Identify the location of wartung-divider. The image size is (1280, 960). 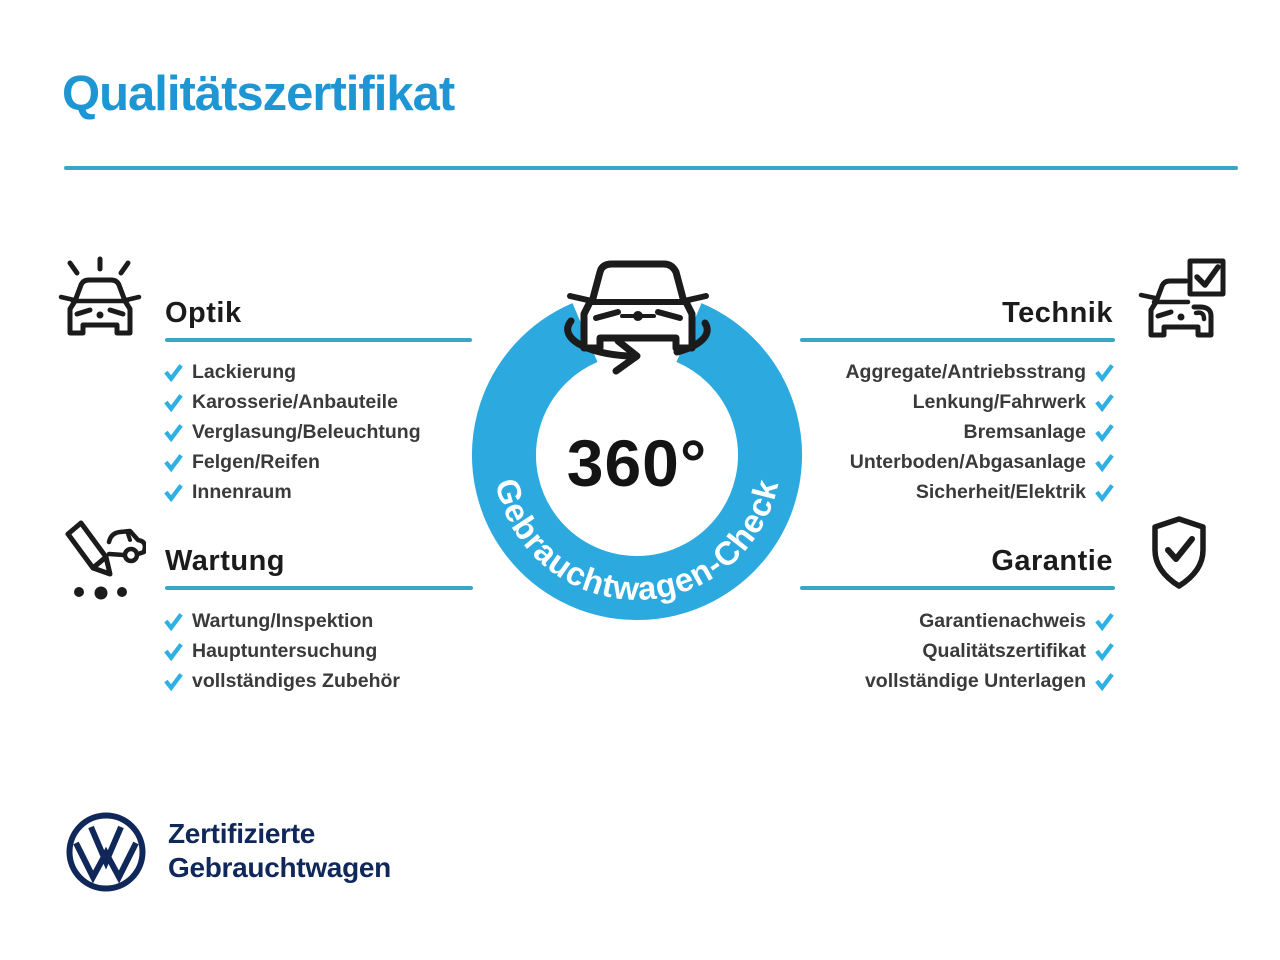
(319, 588).